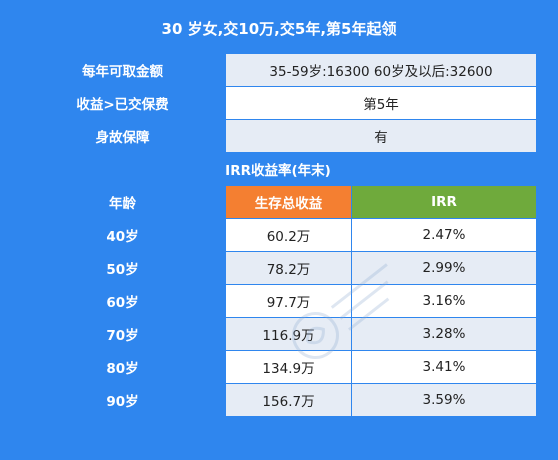  I want to click on table-row: 50岁 78.2万 2.99%, so click(278, 268).